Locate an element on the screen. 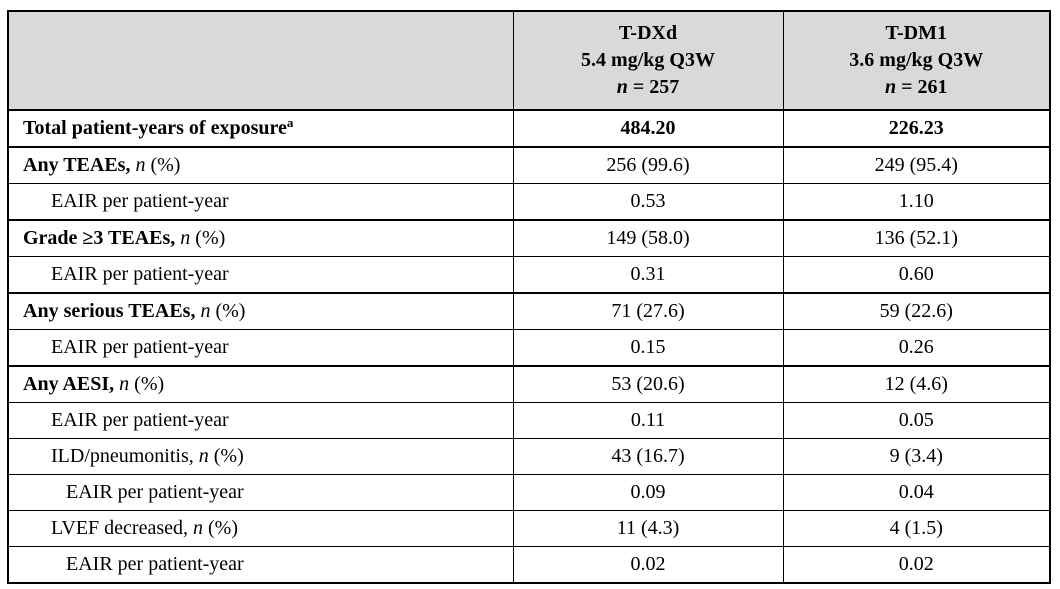  label-segment: 5.4 mg/kg Q3W is located at coordinates (648, 60).